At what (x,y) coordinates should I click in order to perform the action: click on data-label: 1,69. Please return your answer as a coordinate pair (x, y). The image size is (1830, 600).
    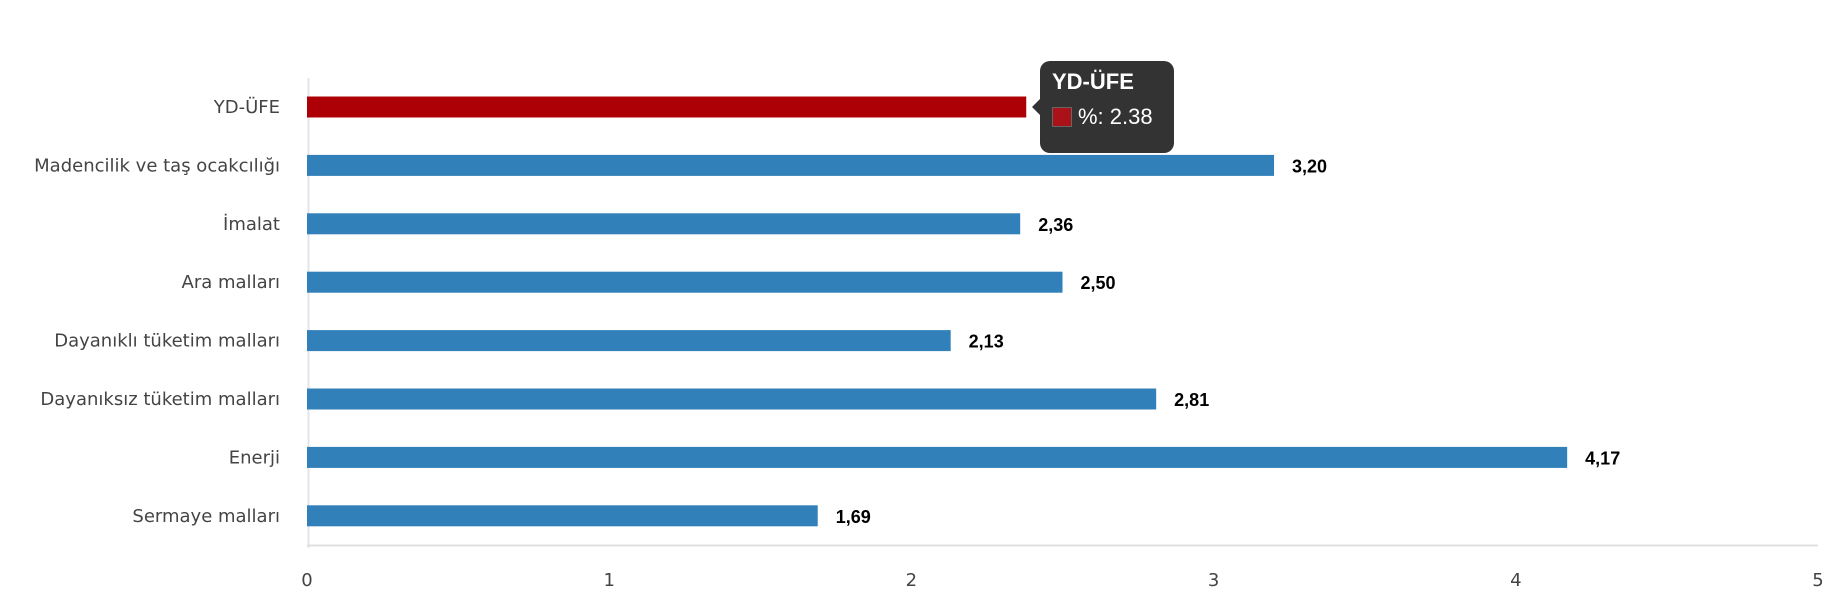
    Looking at the image, I should click on (853, 517).